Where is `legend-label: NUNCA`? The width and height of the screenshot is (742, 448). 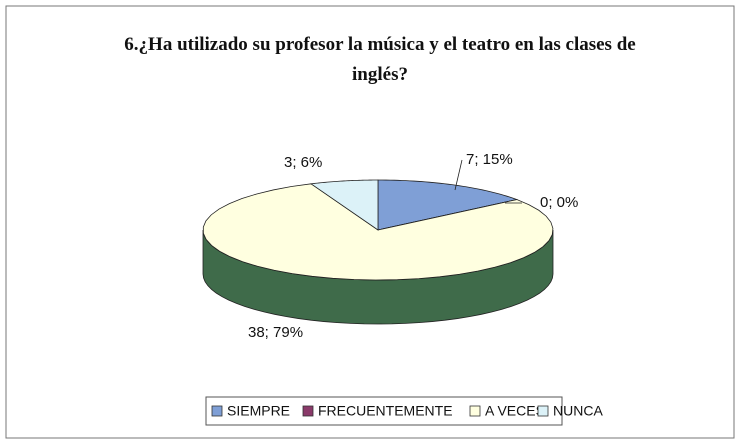 legend-label: NUNCA is located at coordinates (578, 411).